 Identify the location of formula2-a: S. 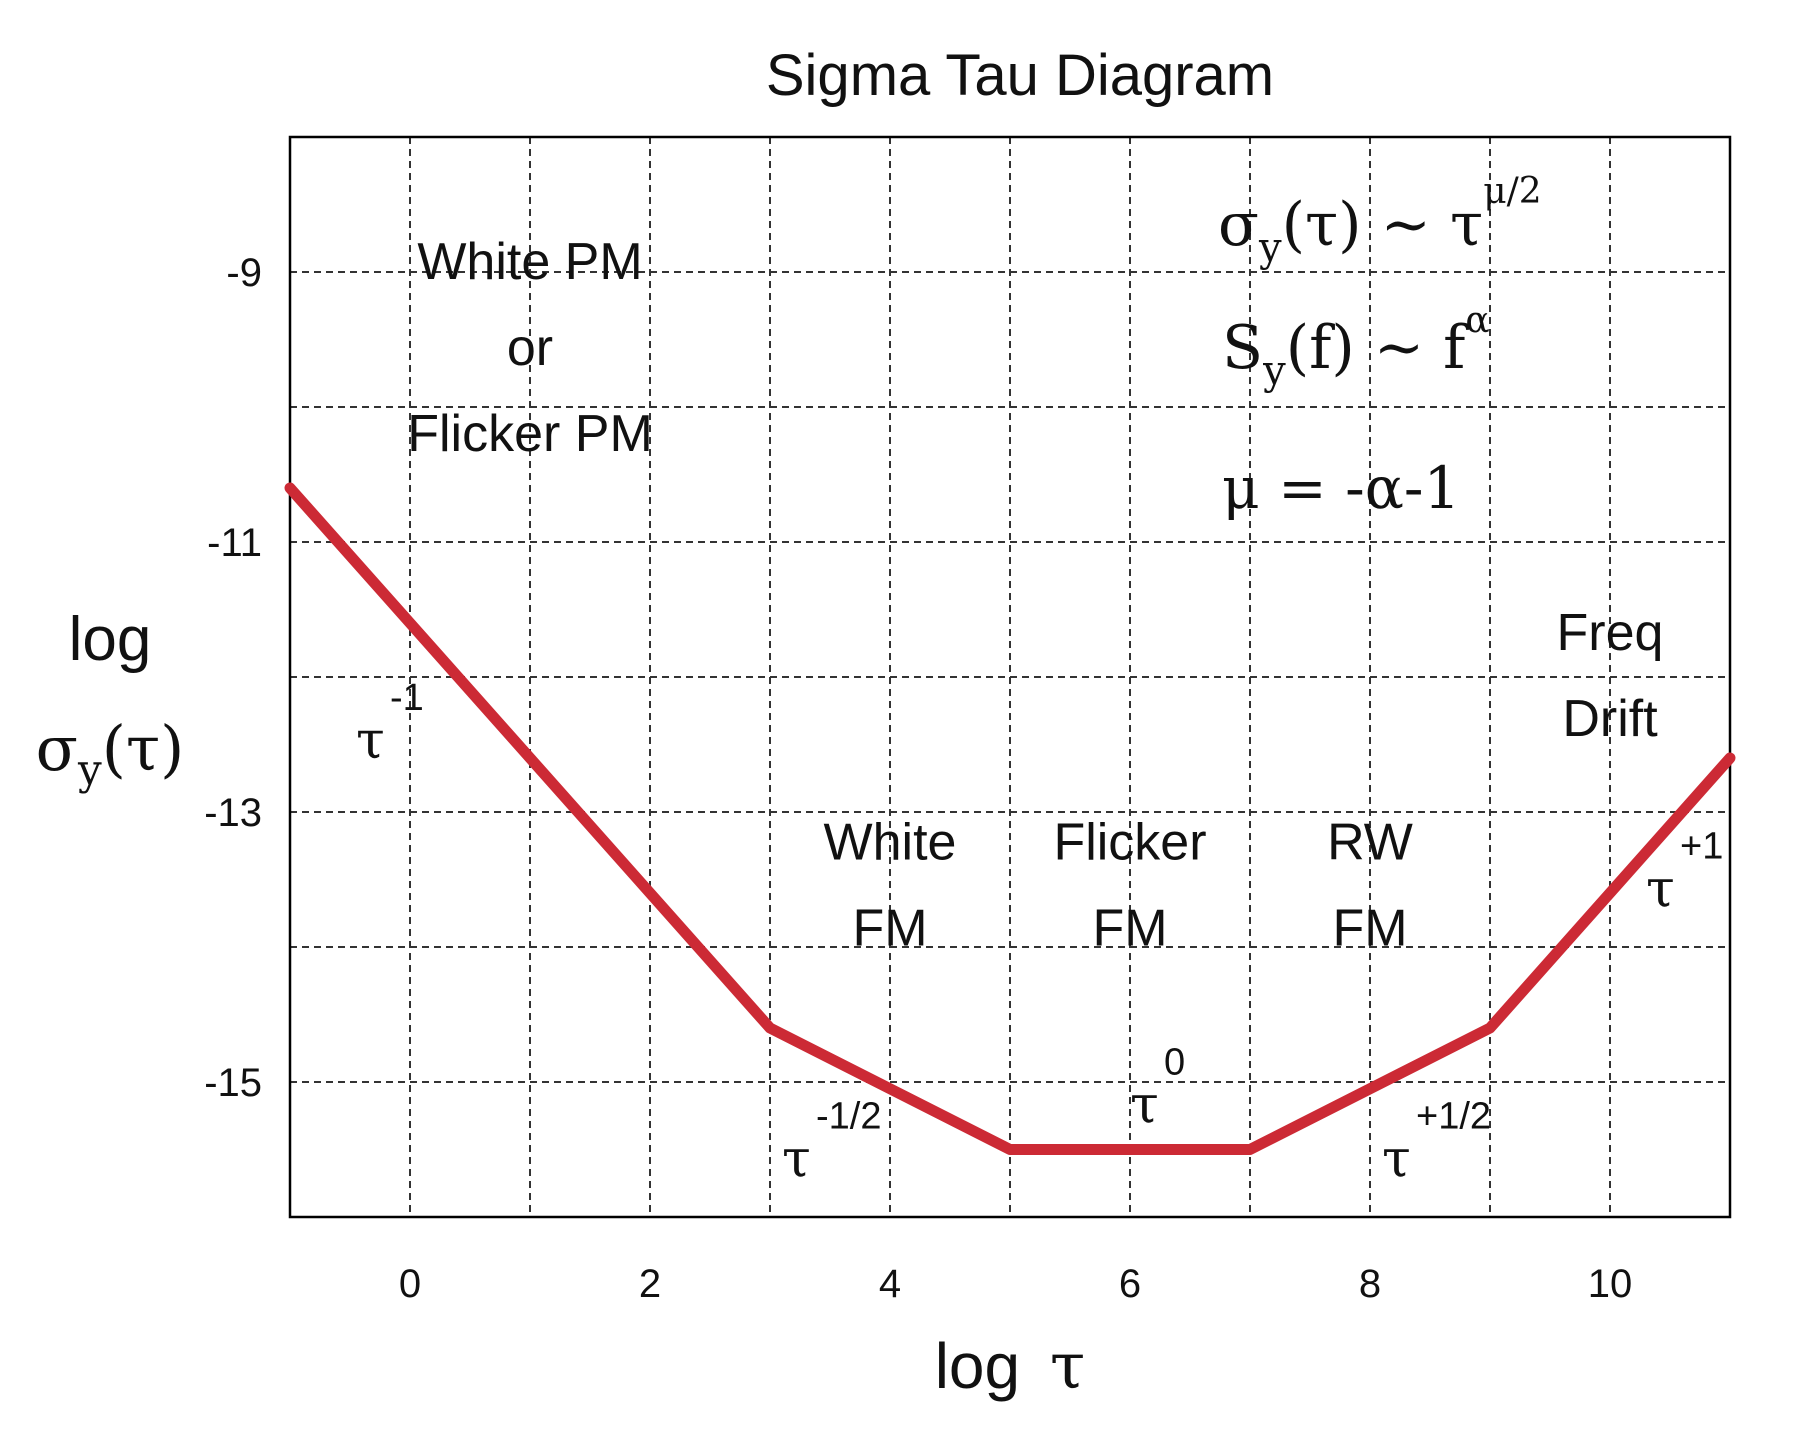
(1242, 348).